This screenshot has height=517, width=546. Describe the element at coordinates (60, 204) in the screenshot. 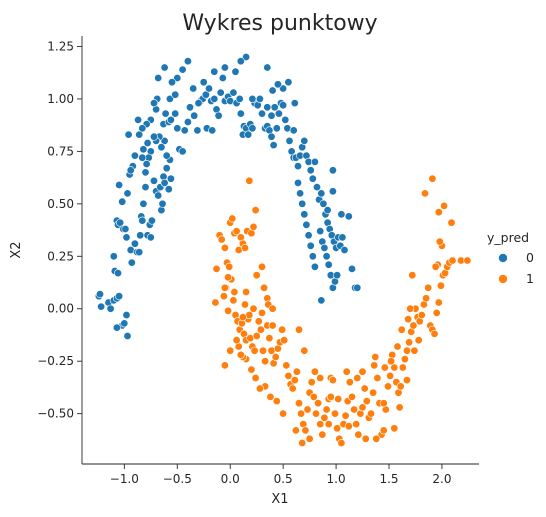

I see `y-tick-label: 0.50` at that location.